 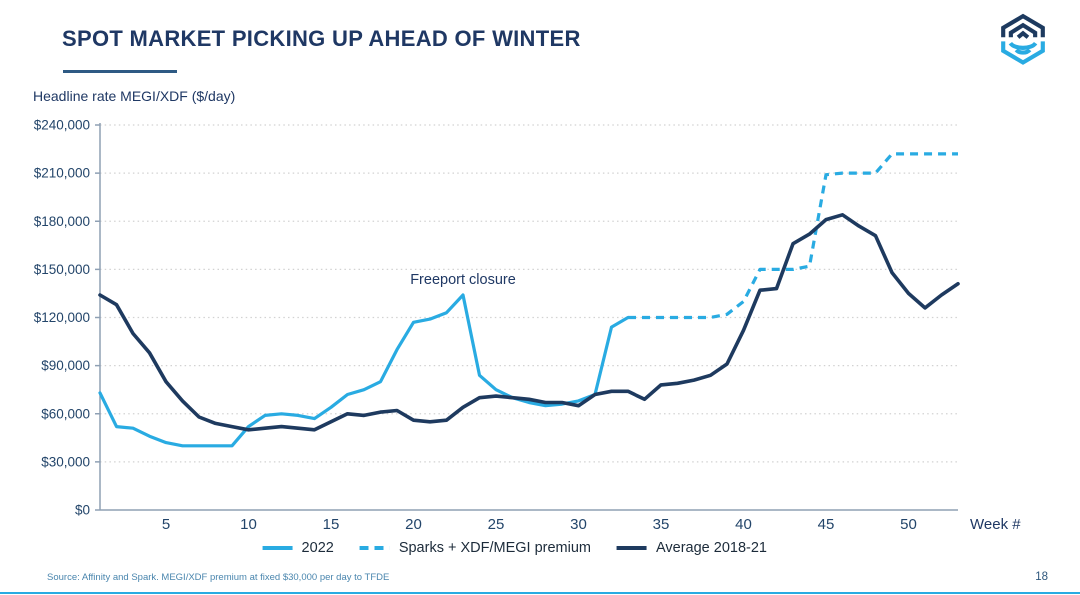 I want to click on chart-annotation: Freeport closure, so click(x=463, y=280).